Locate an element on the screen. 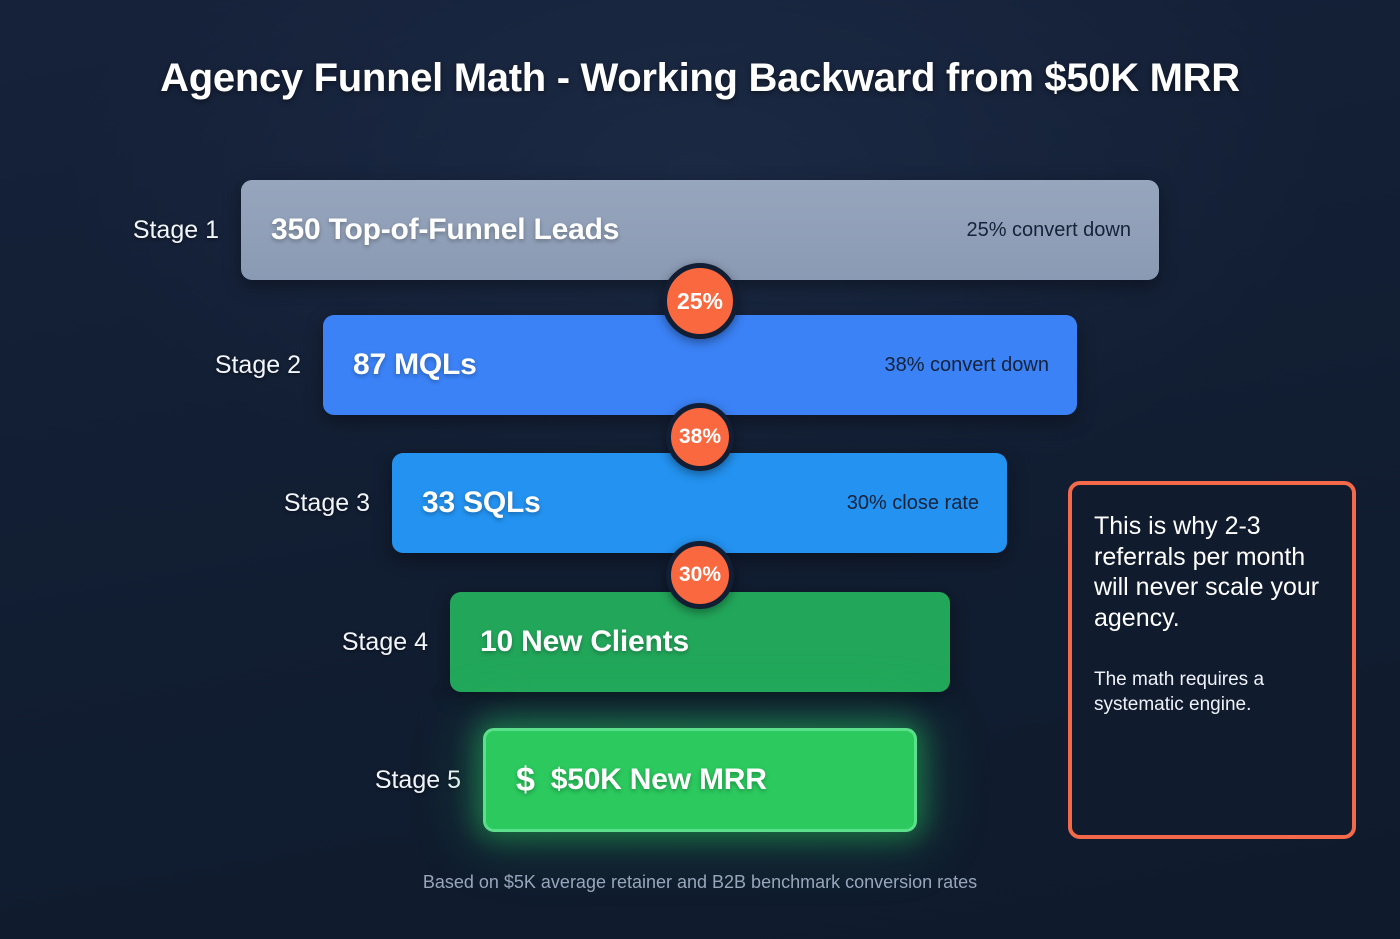 The width and height of the screenshot is (1400, 939). stage-note-1: 25% convert down is located at coordinates (1048, 229).